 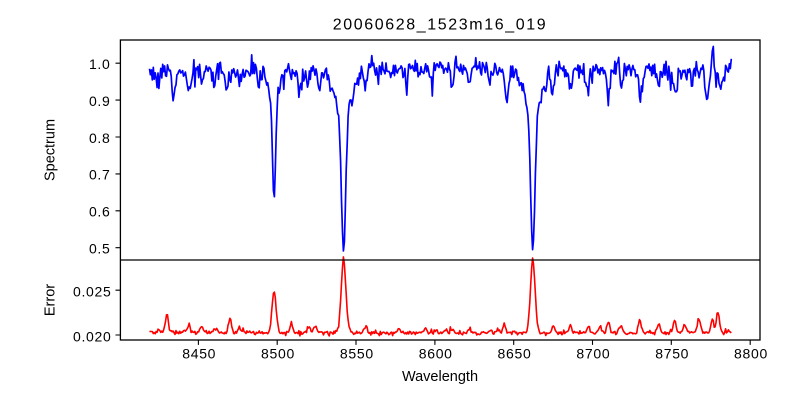 I want to click on svg-text: 8750, so click(x=672, y=354).